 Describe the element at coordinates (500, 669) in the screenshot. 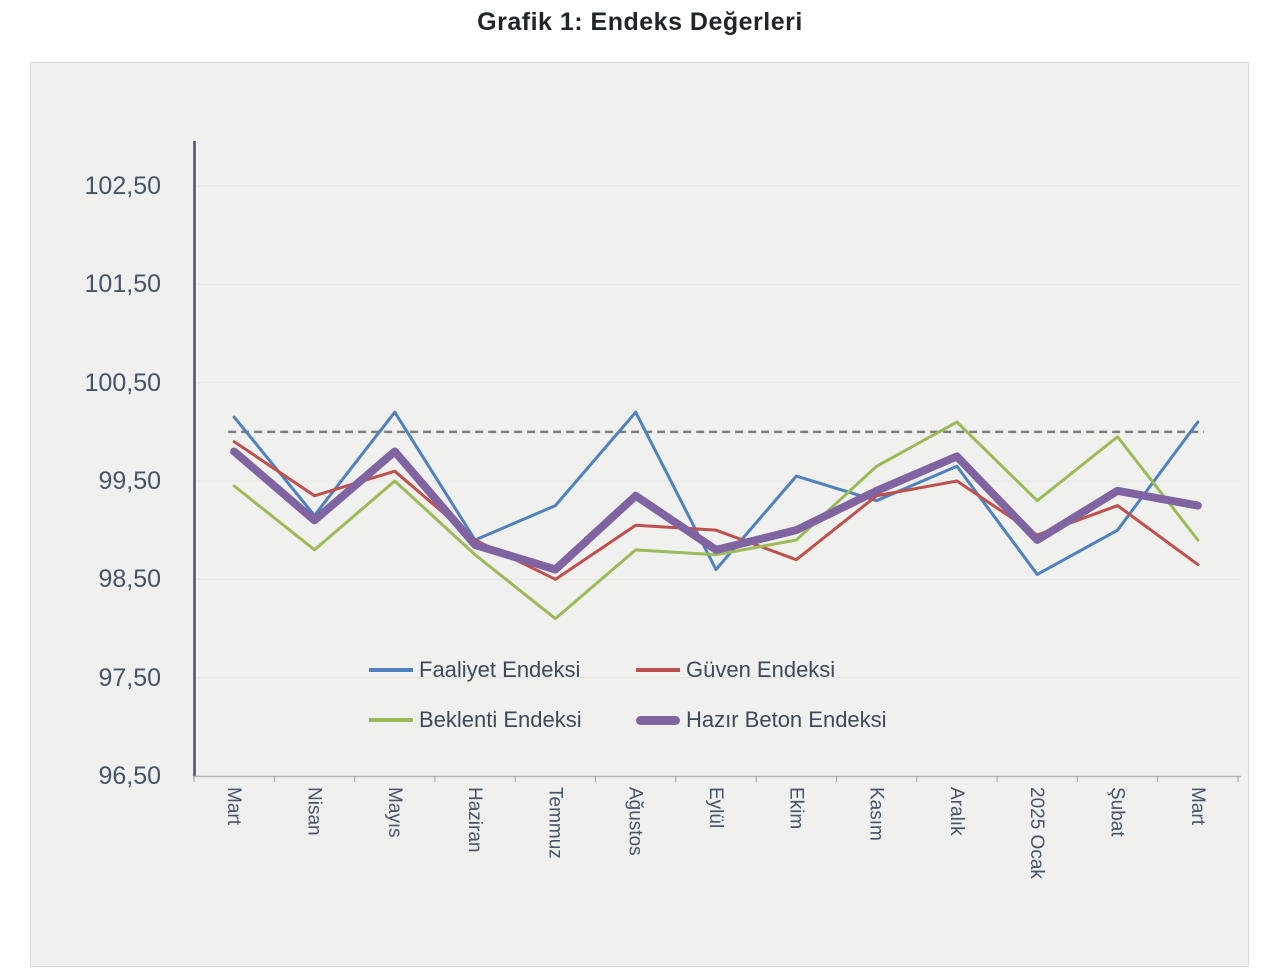

I see `legend-label-faaliyet: Faaliyet Endeksi` at that location.